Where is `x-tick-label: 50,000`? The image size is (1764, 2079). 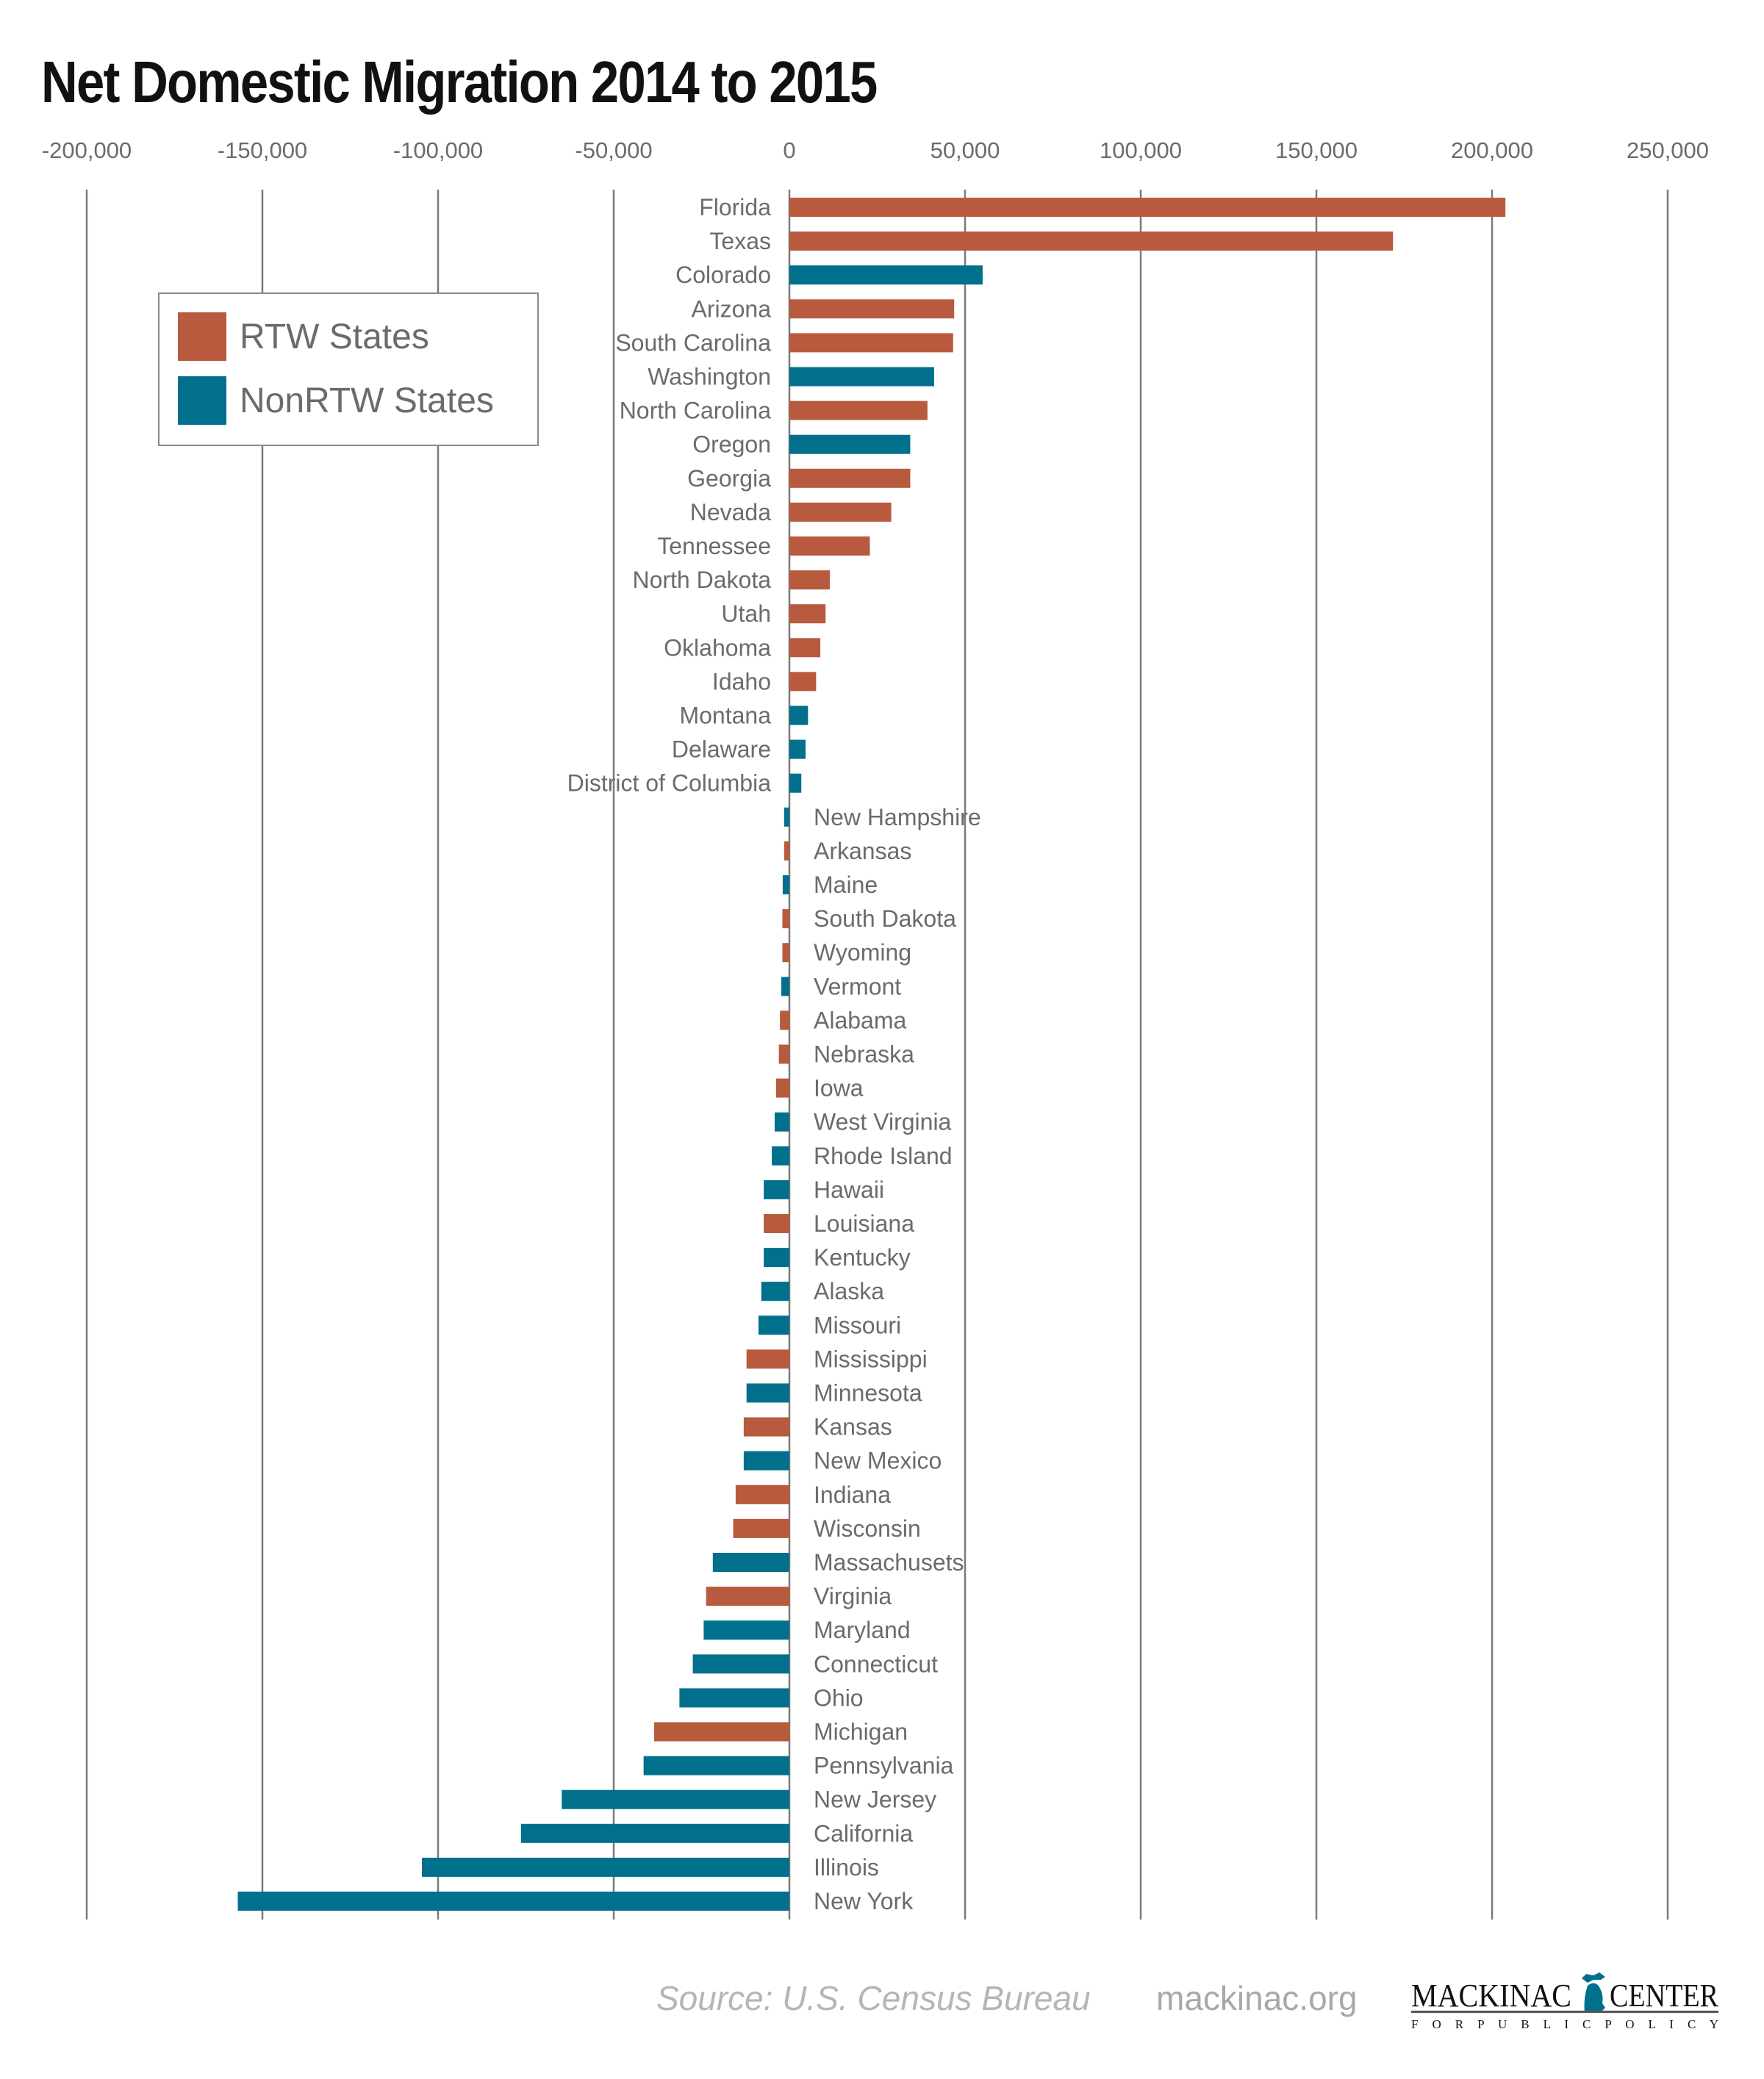
x-tick-label: 50,000 is located at coordinates (965, 150).